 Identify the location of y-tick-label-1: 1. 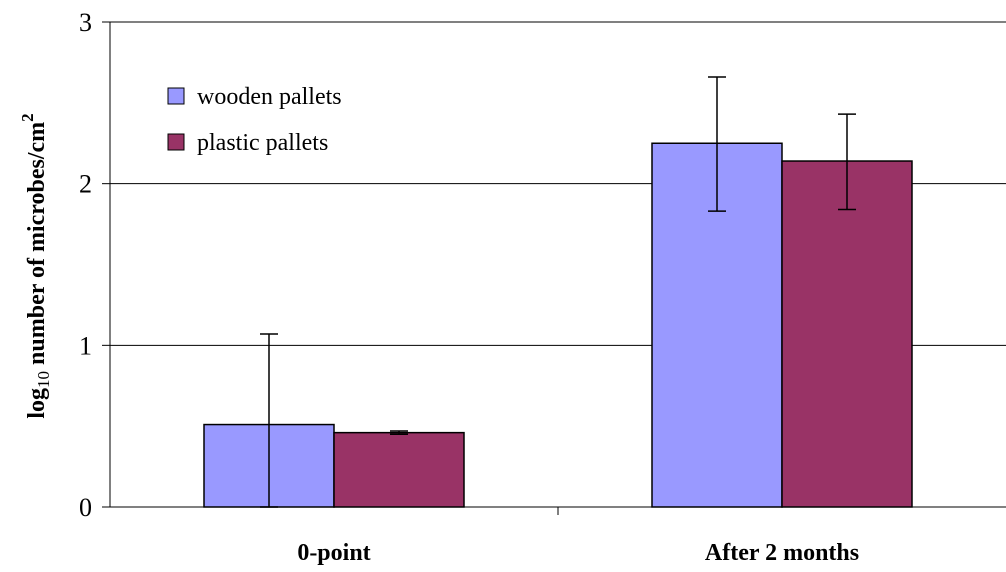
(85, 345).